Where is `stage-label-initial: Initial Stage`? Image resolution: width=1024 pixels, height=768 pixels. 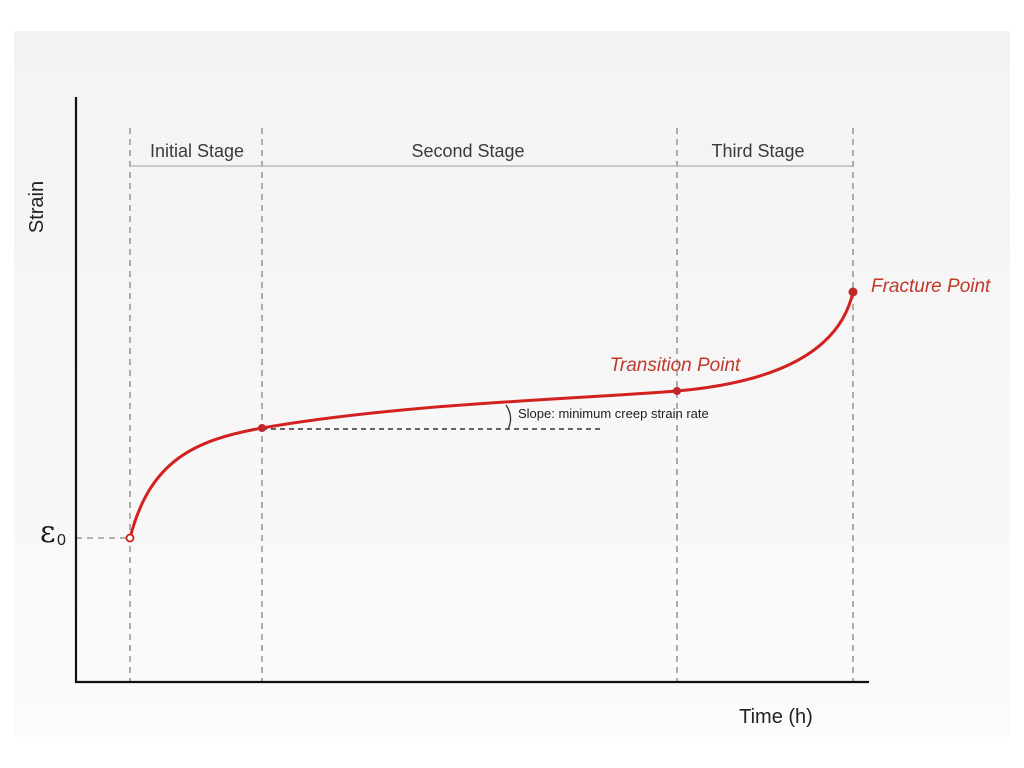
stage-label-initial: Initial Stage is located at coordinates (197, 151).